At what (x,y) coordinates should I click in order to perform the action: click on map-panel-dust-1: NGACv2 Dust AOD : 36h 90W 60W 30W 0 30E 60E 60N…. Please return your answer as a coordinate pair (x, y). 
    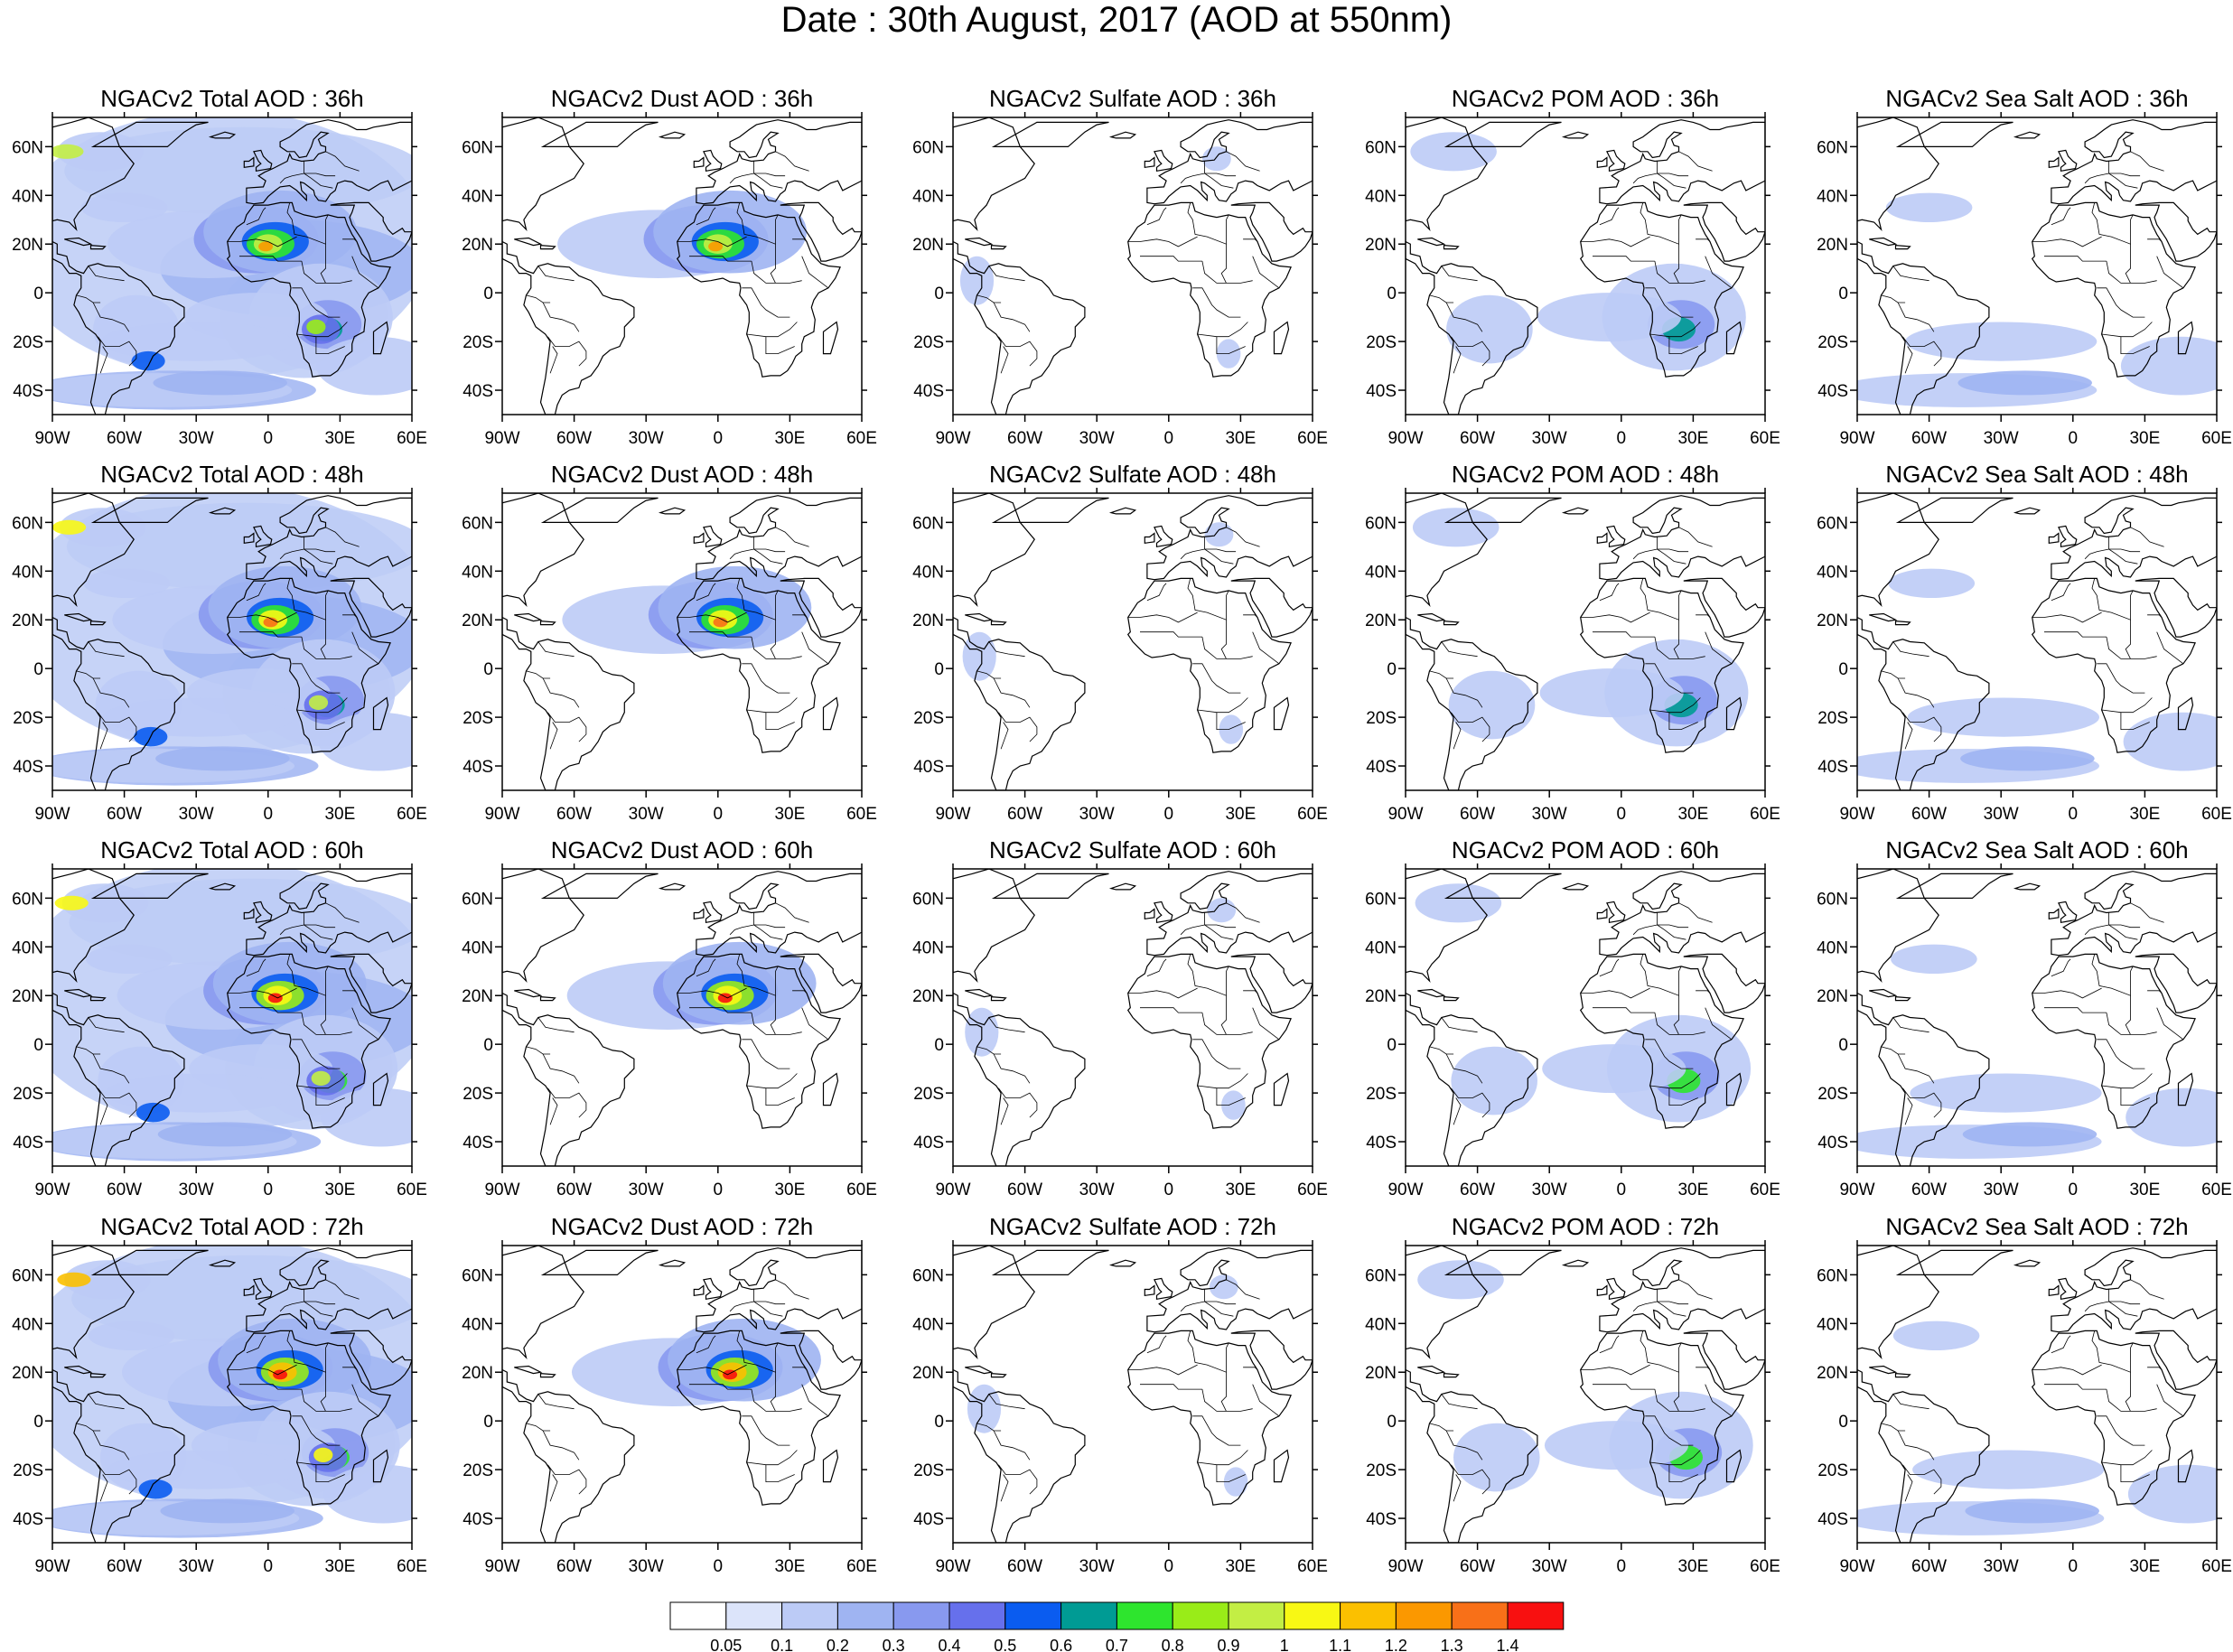
    Looking at the image, I should click on (669, 266).